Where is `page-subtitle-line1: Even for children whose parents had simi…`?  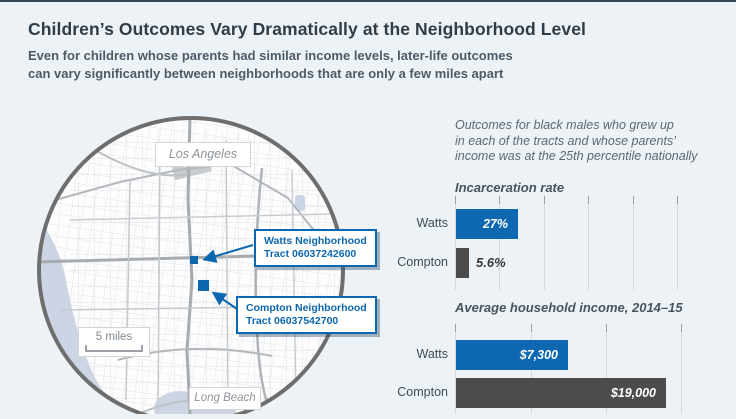 page-subtitle-line1: Even for children whose parents had simi… is located at coordinates (270, 55).